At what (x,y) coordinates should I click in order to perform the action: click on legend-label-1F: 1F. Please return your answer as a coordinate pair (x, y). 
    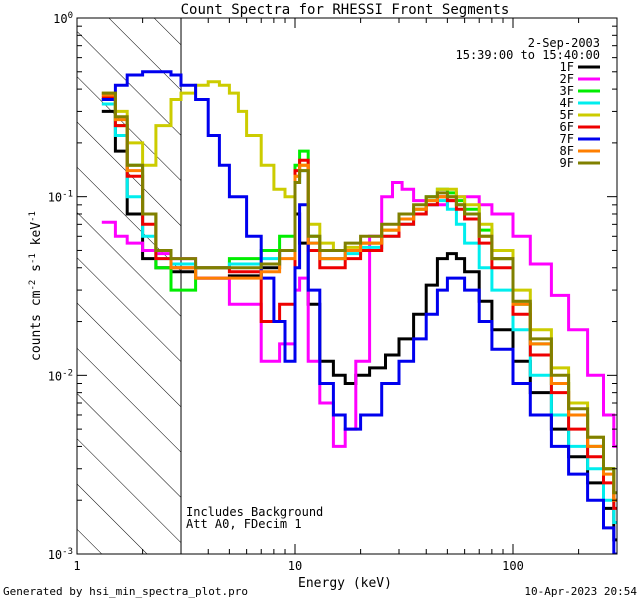
    Looking at the image, I should click on (567, 67).